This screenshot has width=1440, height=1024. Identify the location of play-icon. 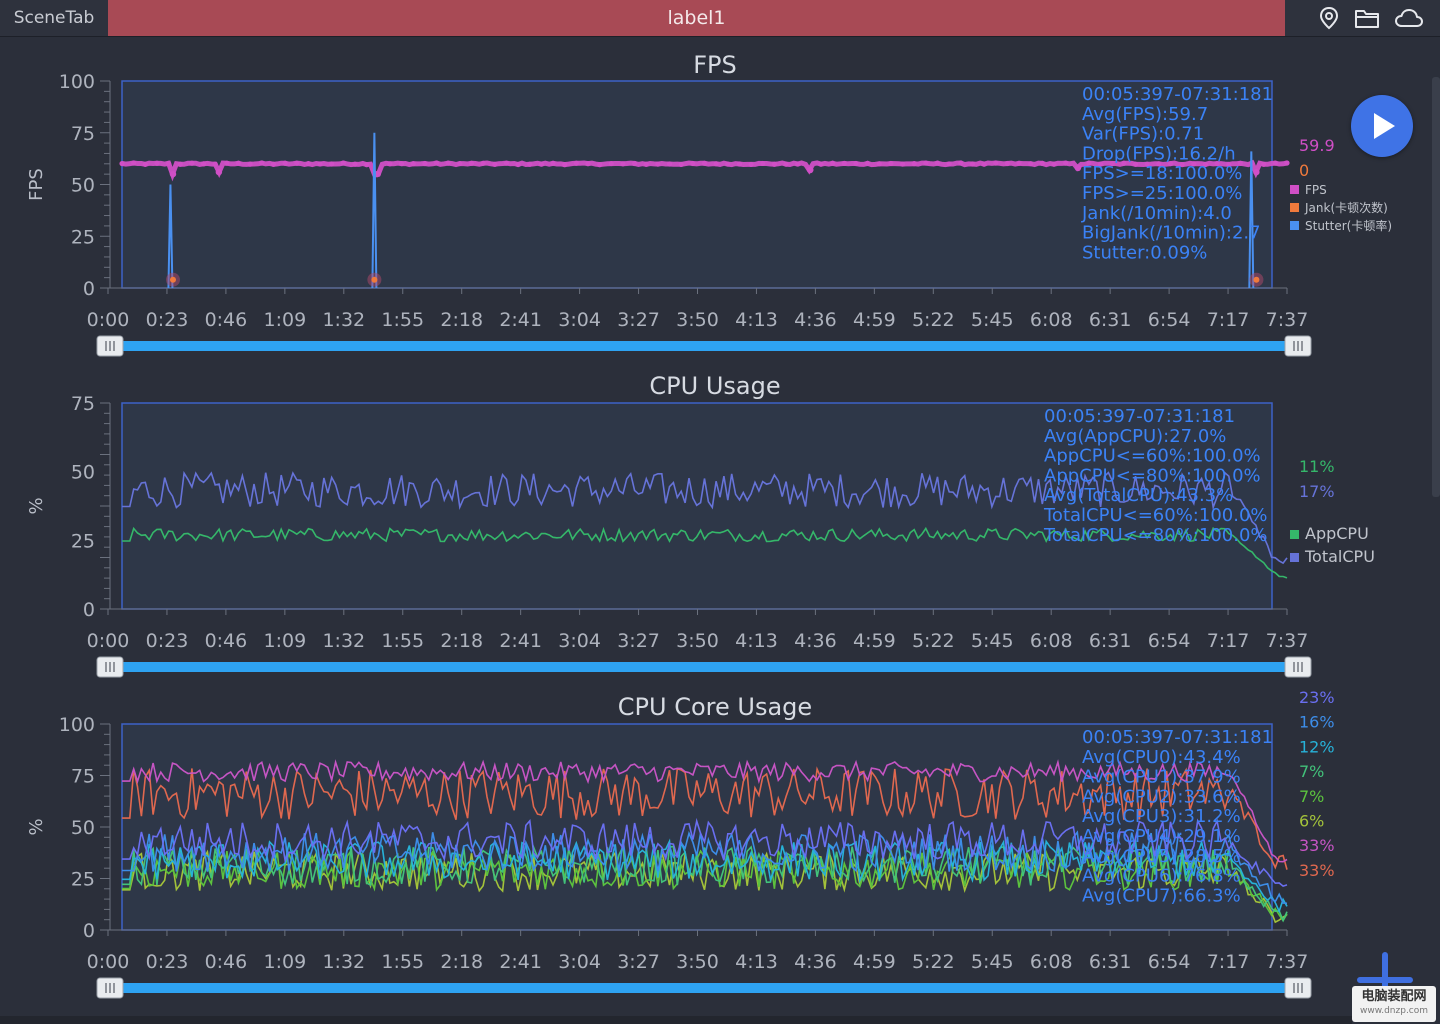
(1384, 126).